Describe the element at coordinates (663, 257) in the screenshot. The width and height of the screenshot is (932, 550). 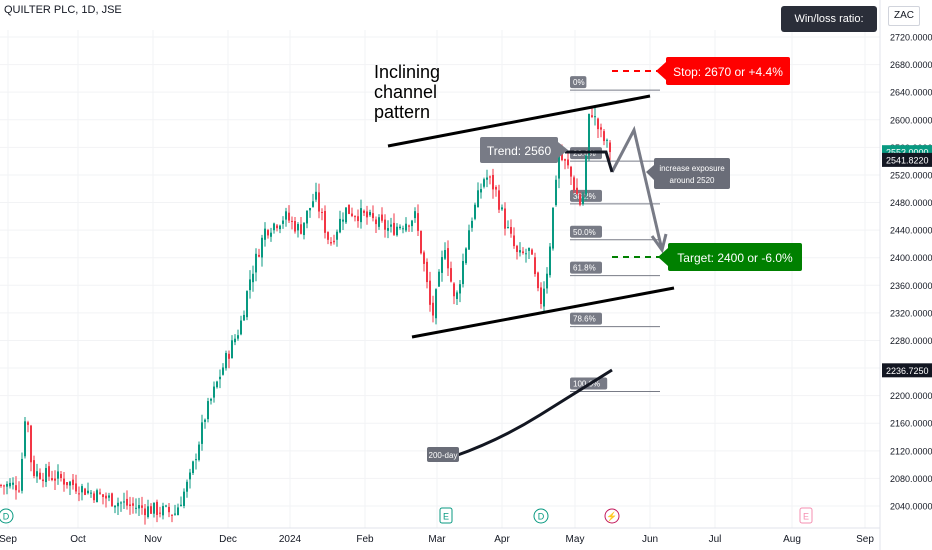
I see `target-callout-pointer` at that location.